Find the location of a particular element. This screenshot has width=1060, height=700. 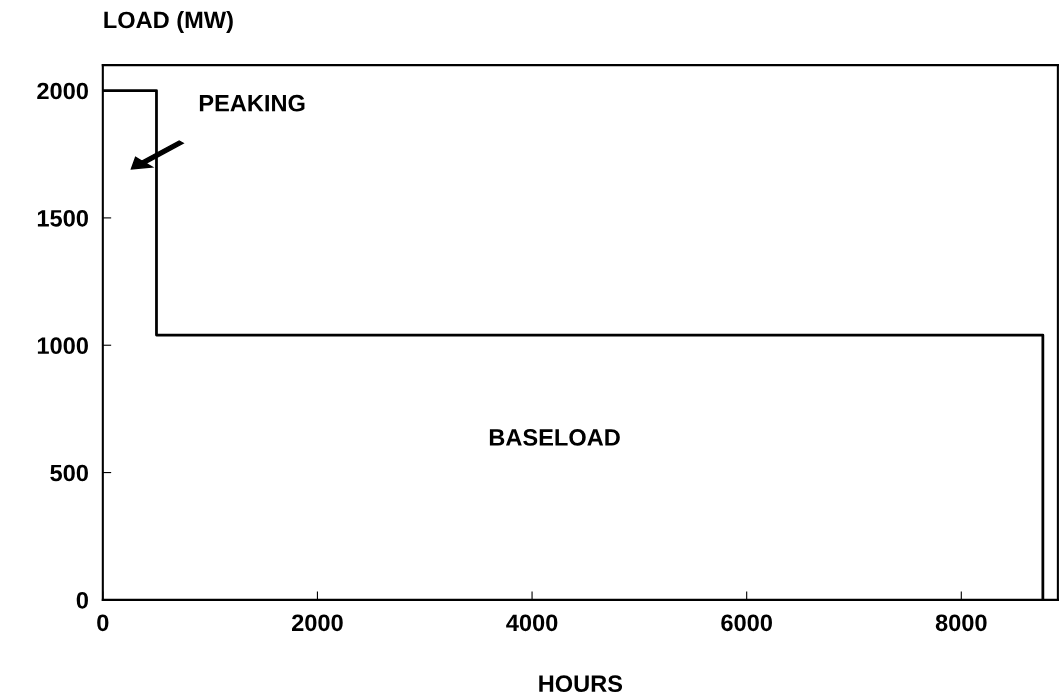

y-tick-label: 0 is located at coordinates (82, 600).